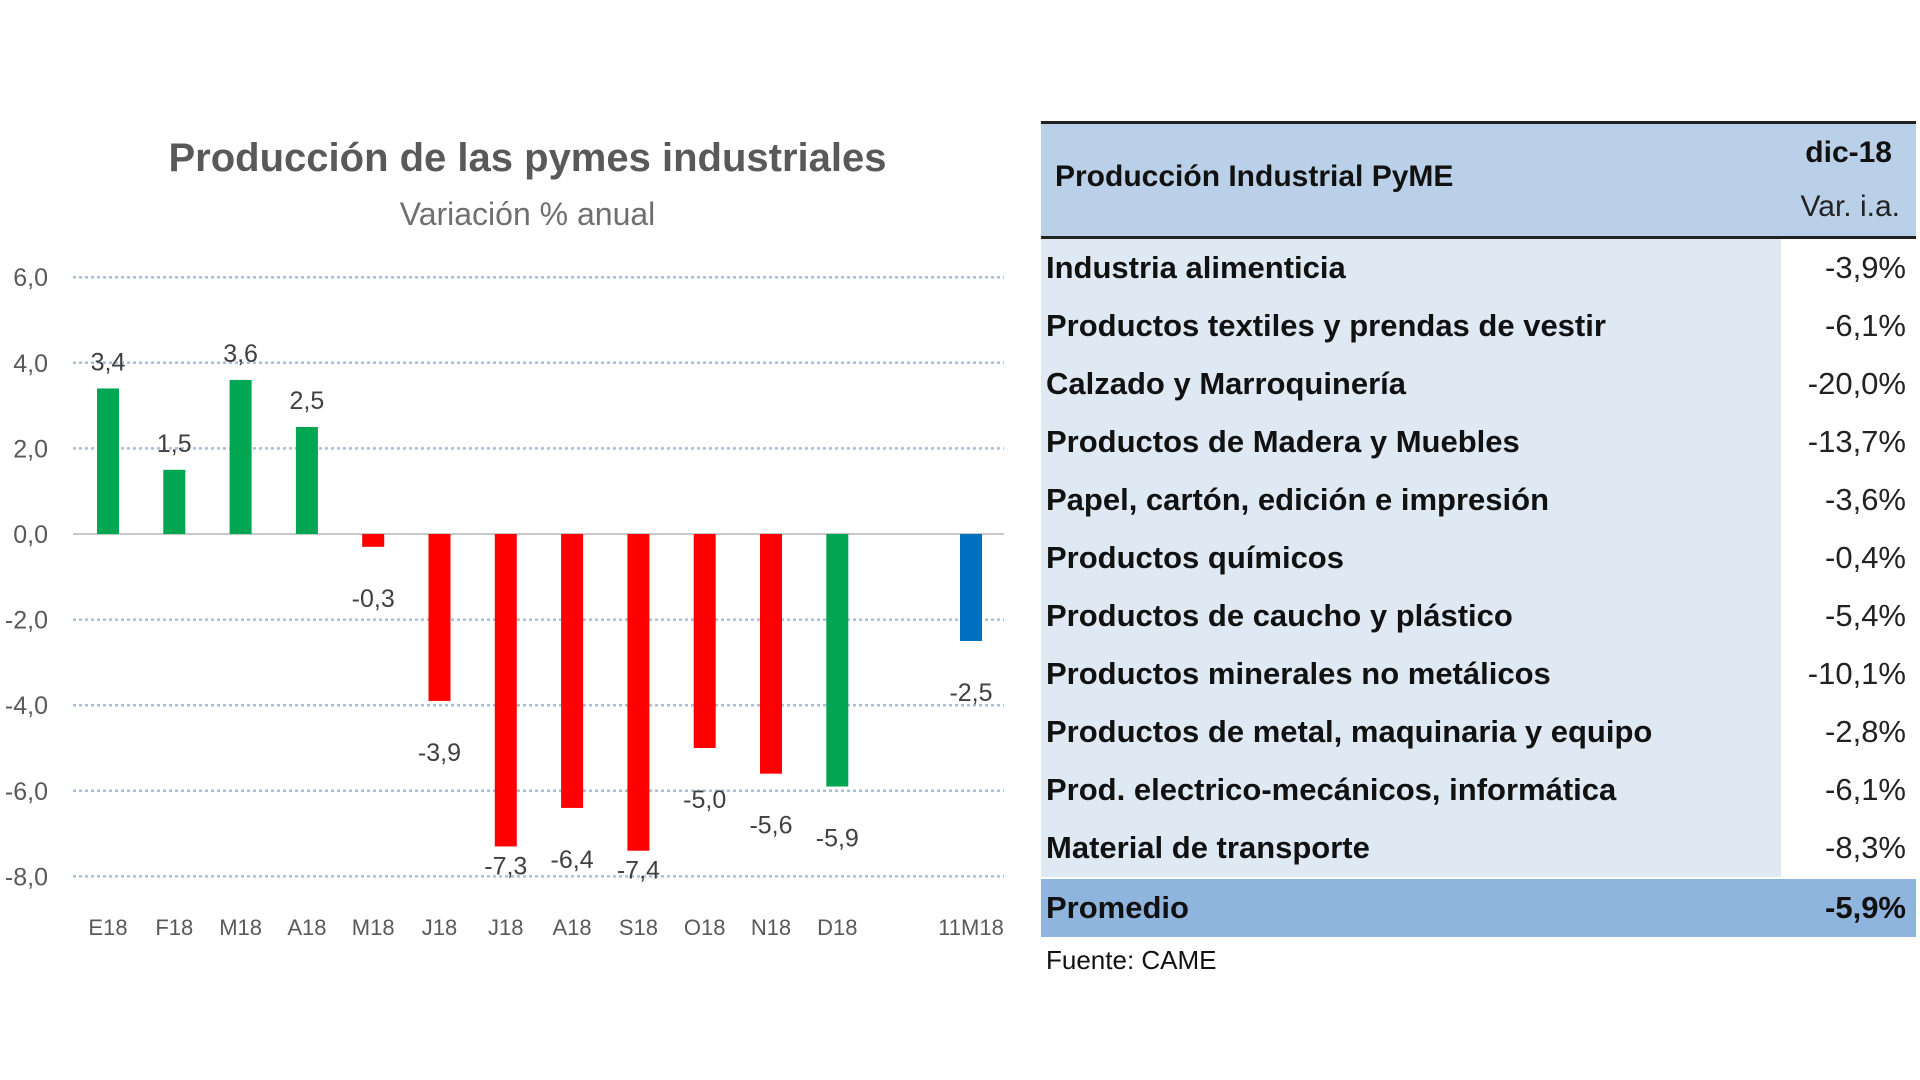 This screenshot has width=1920, height=1080. Describe the element at coordinates (1865, 907) in the screenshot. I see `average-value: -5,9%` at that location.